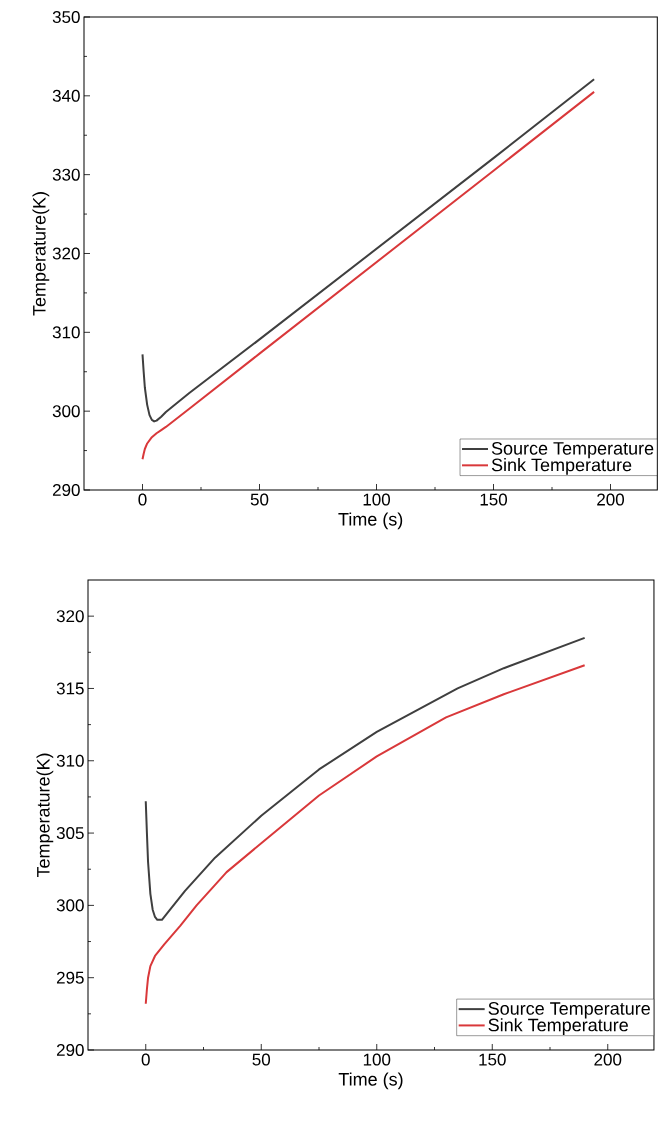 Image resolution: width=659 pixels, height=1126 pixels. What do you see at coordinates (70, 833) in the screenshot?
I see `y-tick-label: 305` at bounding box center [70, 833].